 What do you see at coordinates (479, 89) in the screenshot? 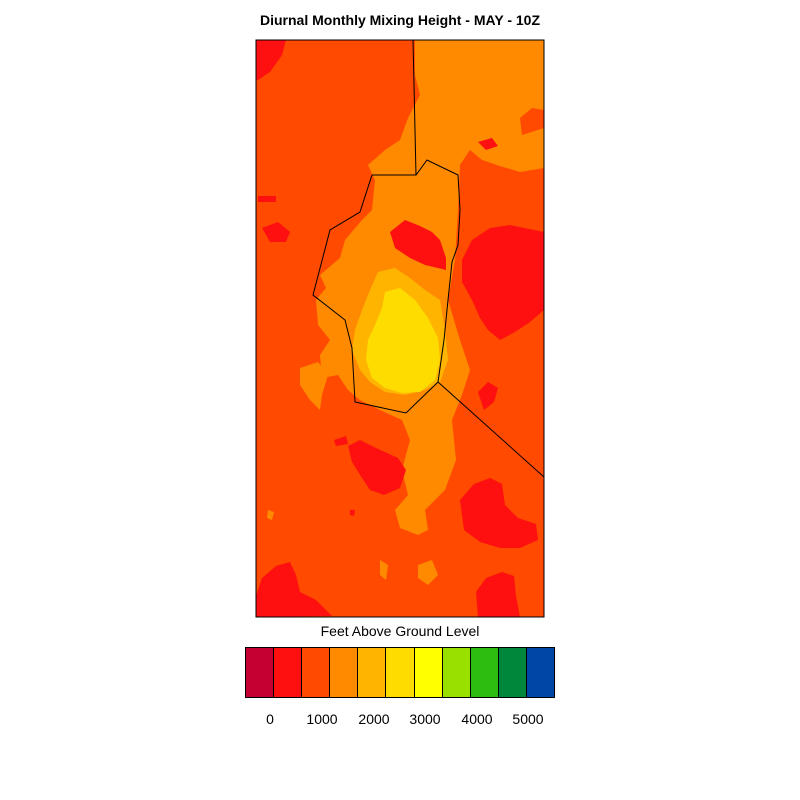
I see `contour-orange-east` at bounding box center [479, 89].